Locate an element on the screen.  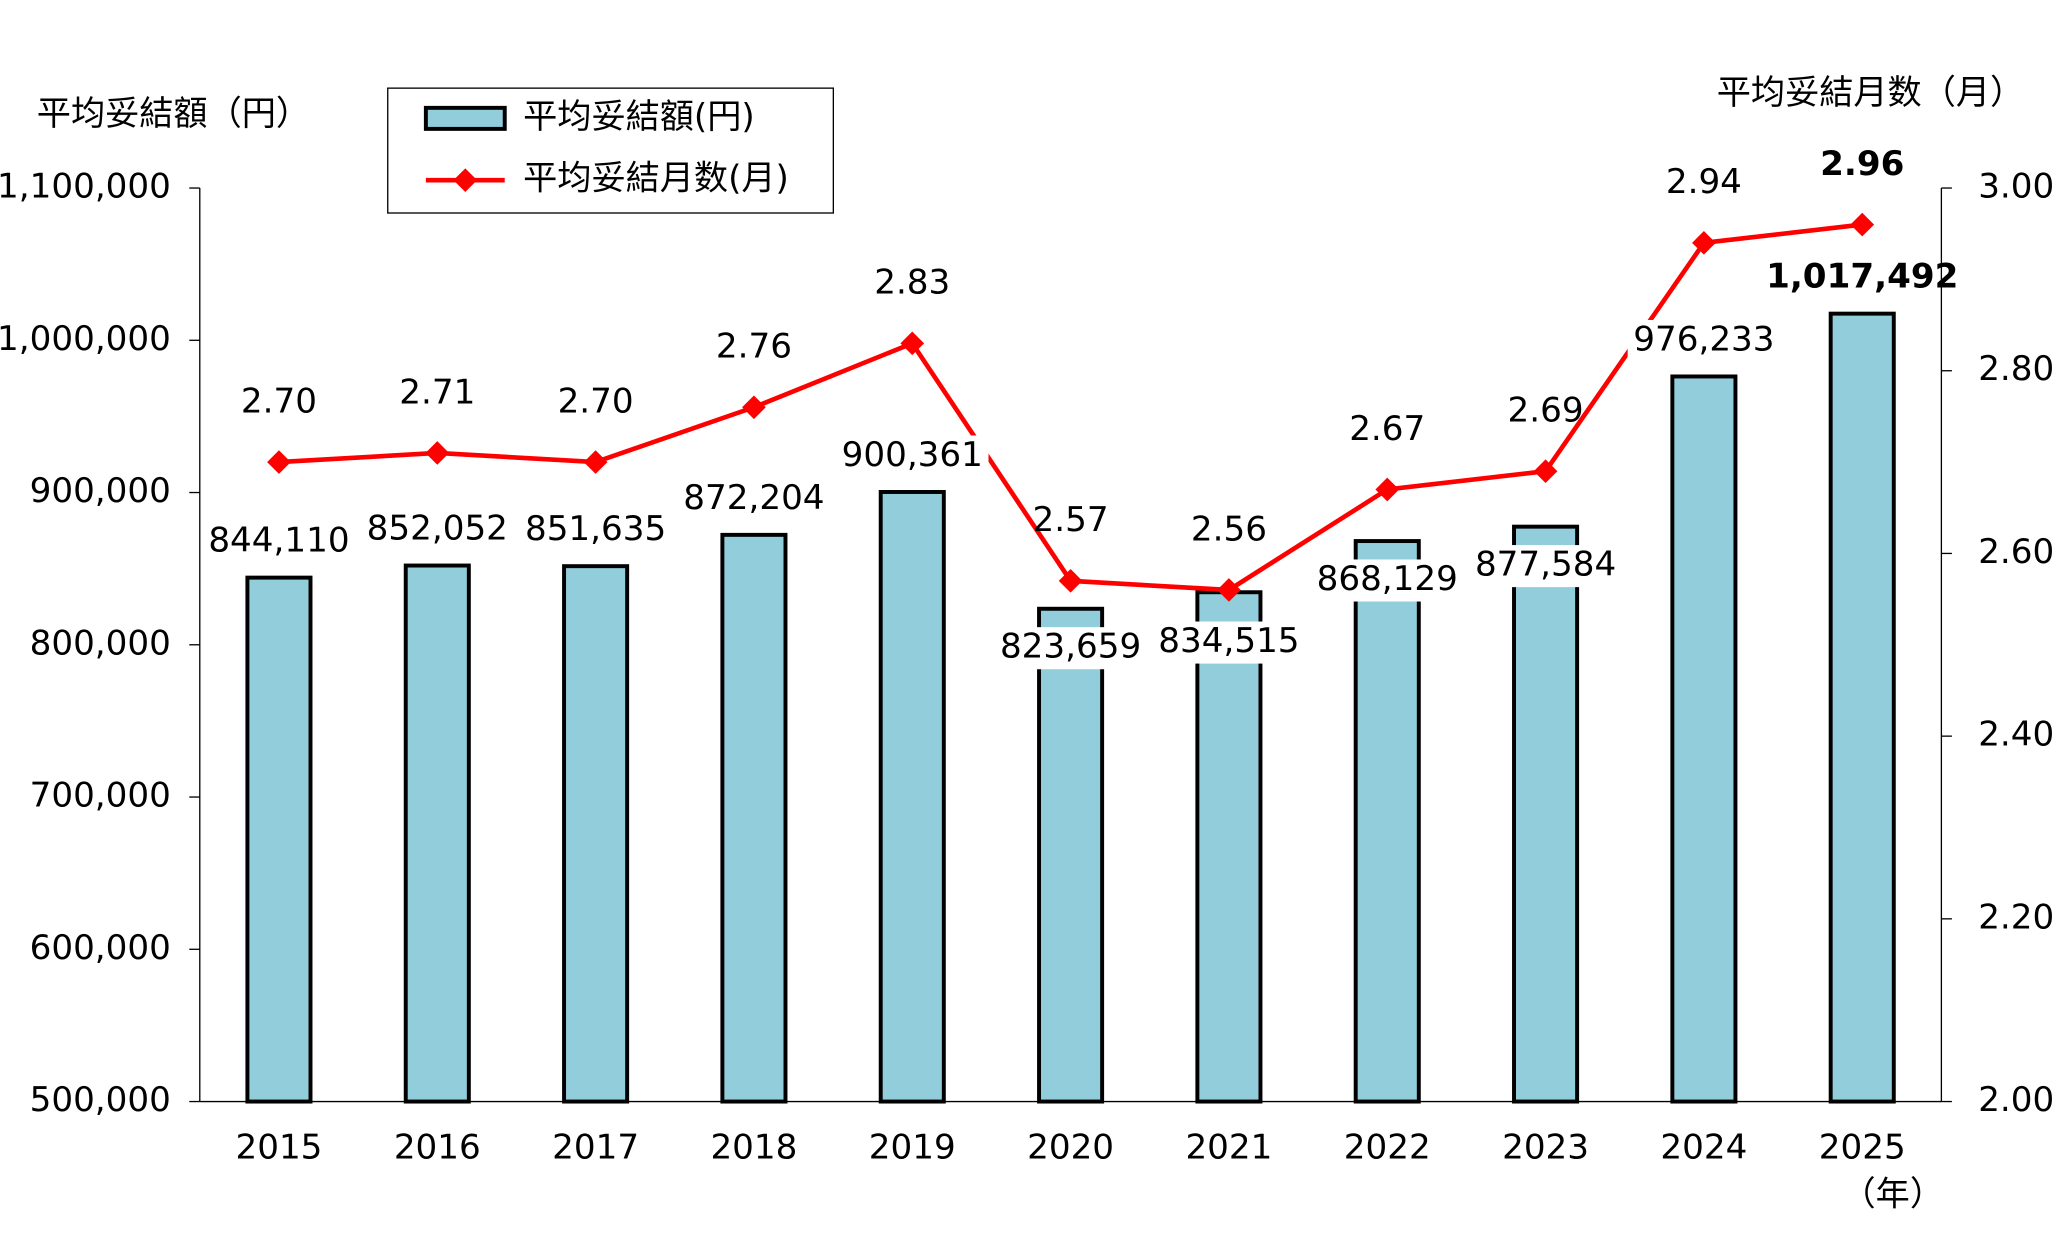
bar-value-label: 823,659 is located at coordinates (1070, 647).